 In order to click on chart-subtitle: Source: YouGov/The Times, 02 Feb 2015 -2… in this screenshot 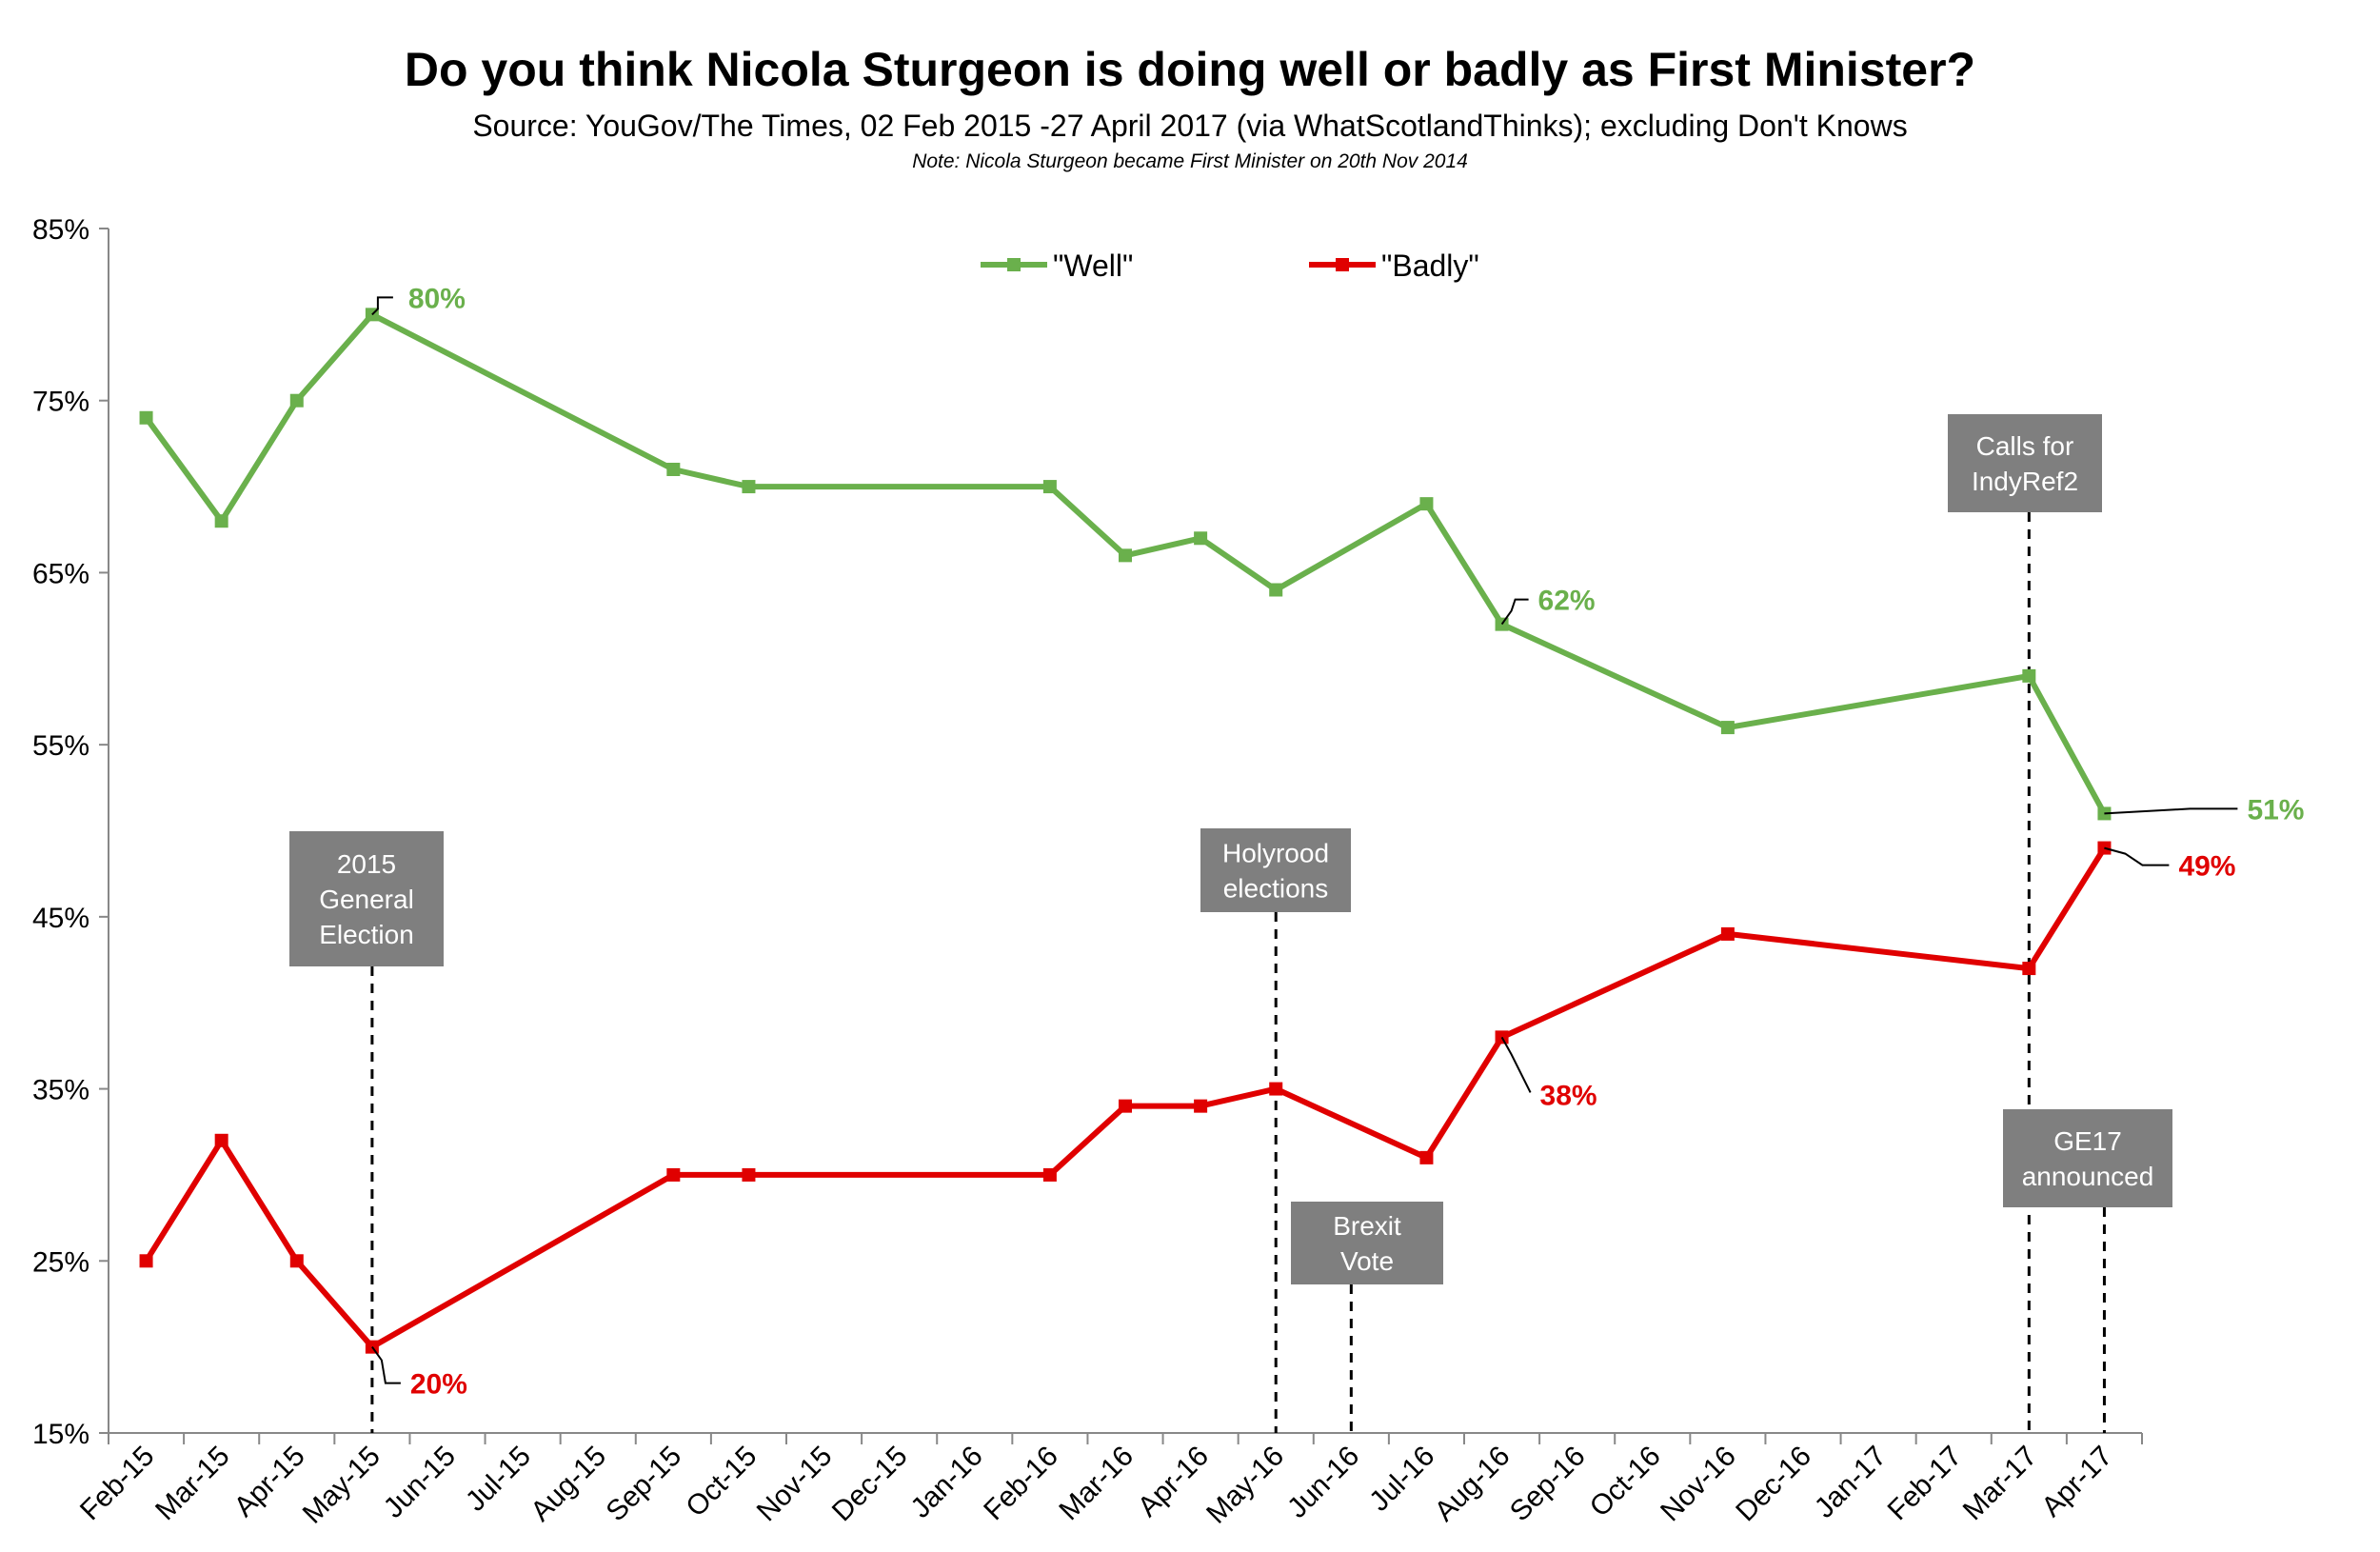, I will do `click(1189, 126)`.